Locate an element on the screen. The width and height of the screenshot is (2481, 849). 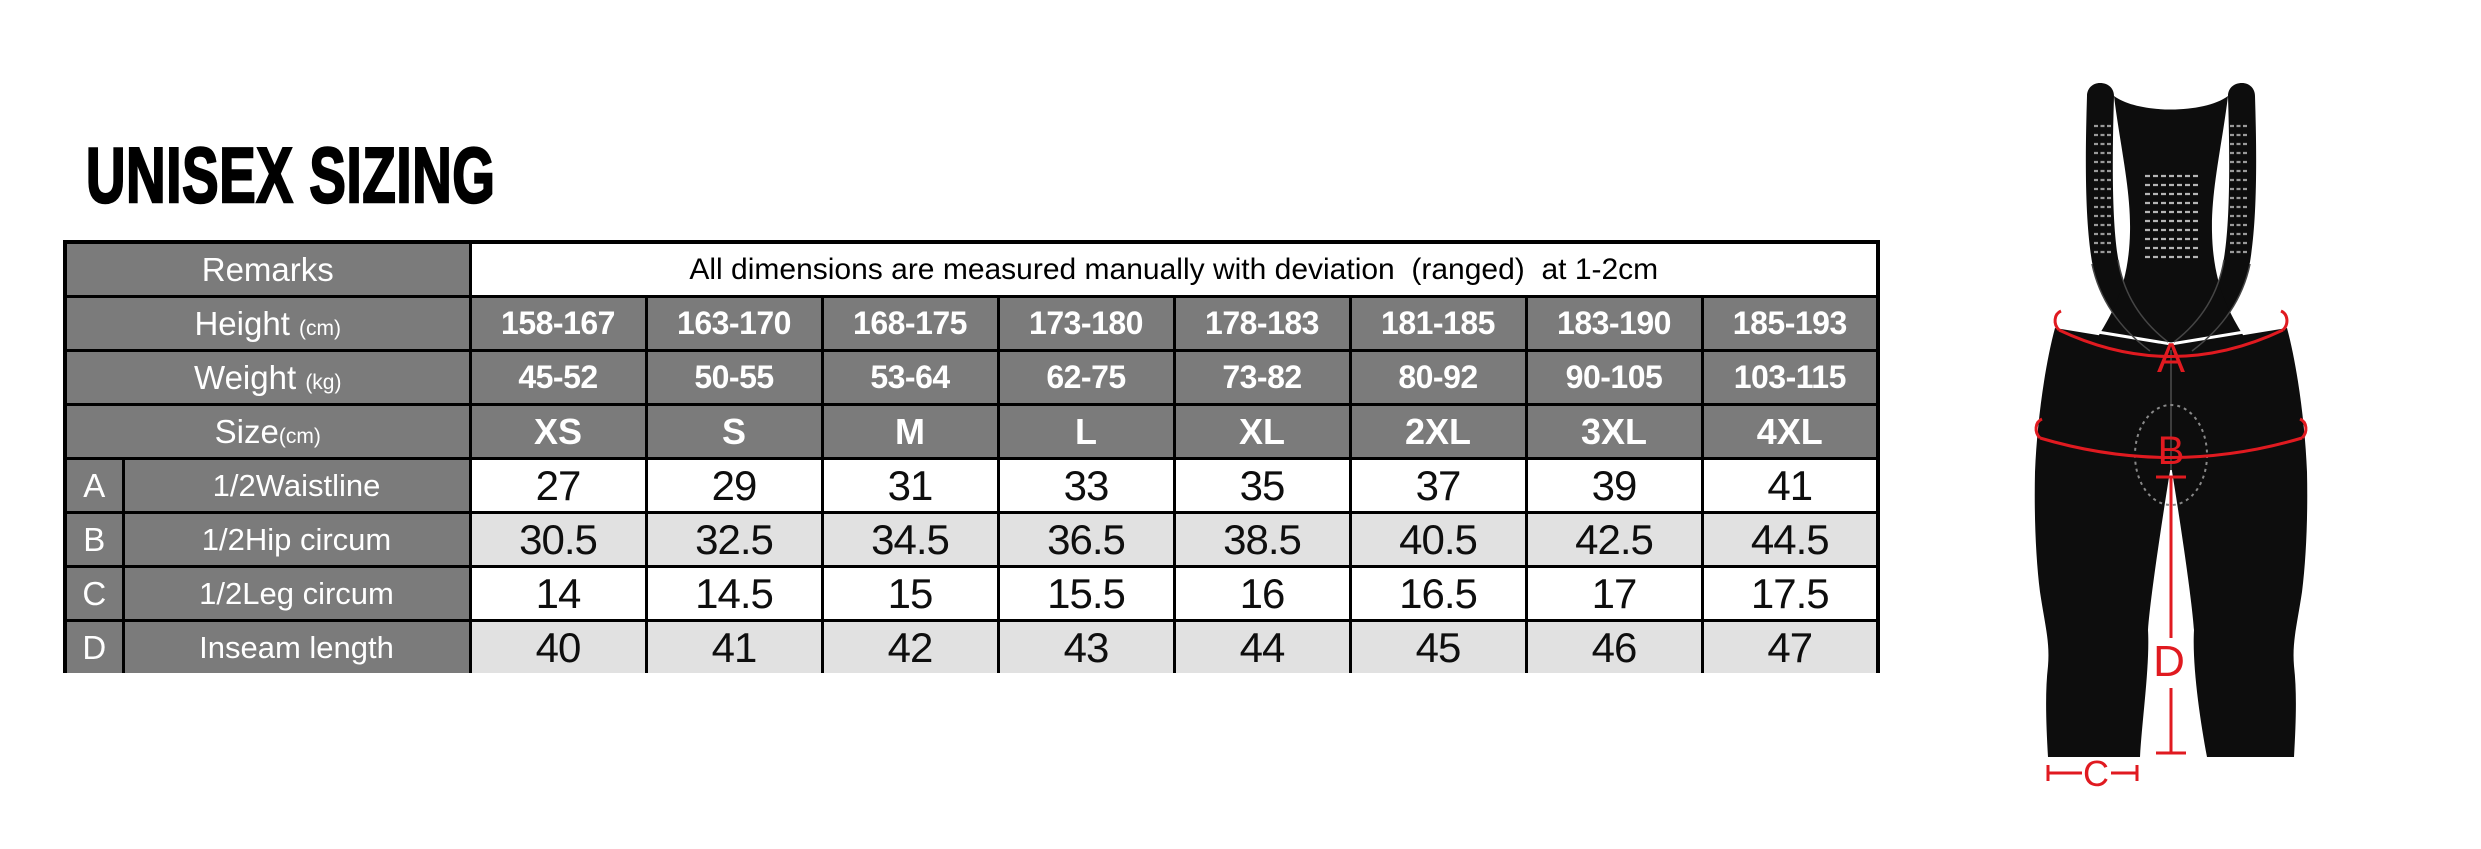
weight-label: Weight is located at coordinates (245, 377).